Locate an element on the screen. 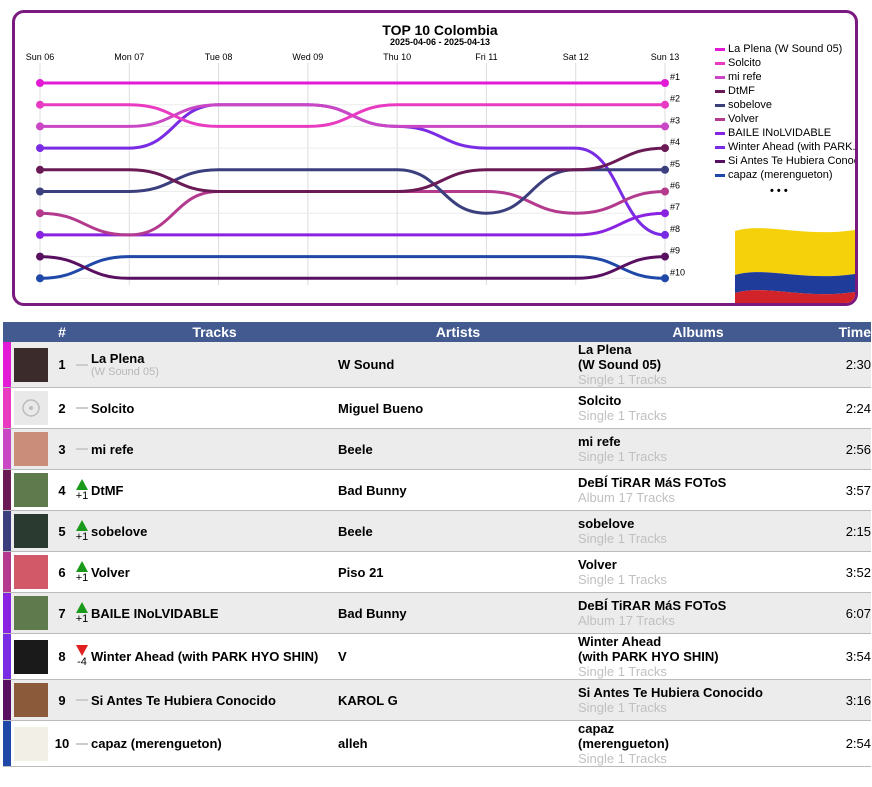 This screenshot has height=787, width=872. artist-name: alleh is located at coordinates (458, 743).